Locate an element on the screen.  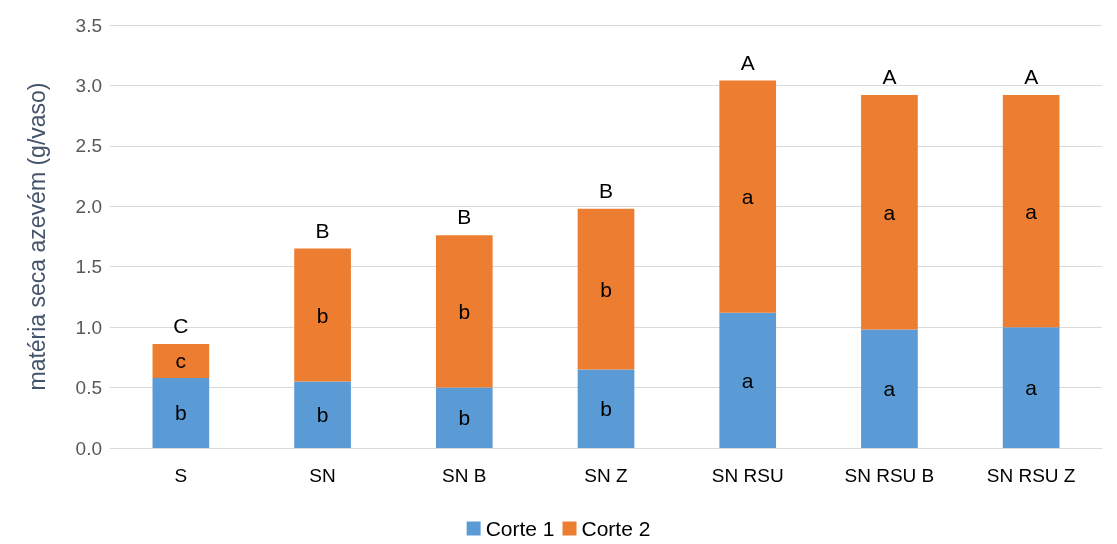
data-label: c is located at coordinates (181, 361).